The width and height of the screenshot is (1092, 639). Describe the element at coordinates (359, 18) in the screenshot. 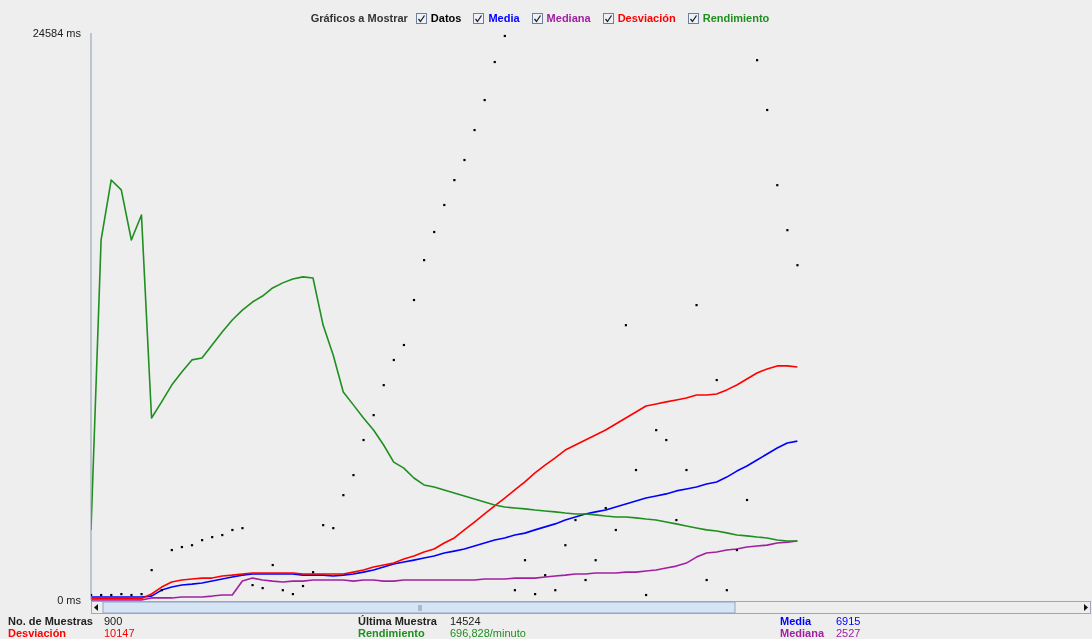

I see `legend-title: Gráficos a Mostrar` at that location.